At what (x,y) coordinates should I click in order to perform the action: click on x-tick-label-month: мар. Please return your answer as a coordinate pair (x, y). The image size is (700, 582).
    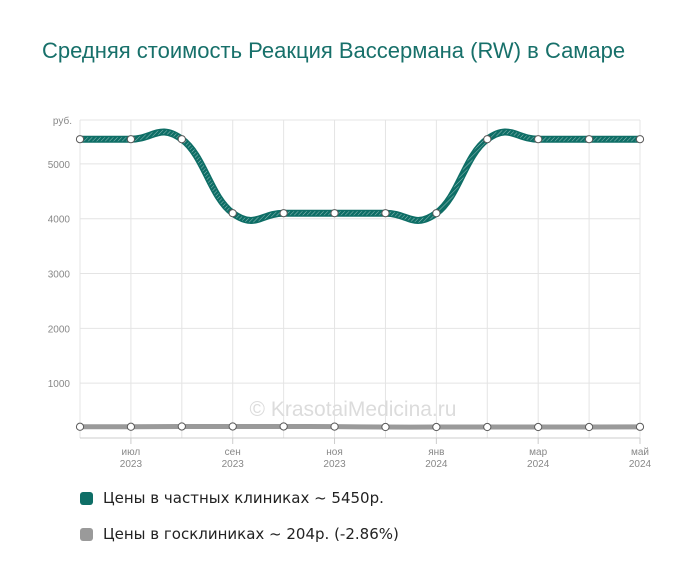
    Looking at the image, I should click on (538, 452).